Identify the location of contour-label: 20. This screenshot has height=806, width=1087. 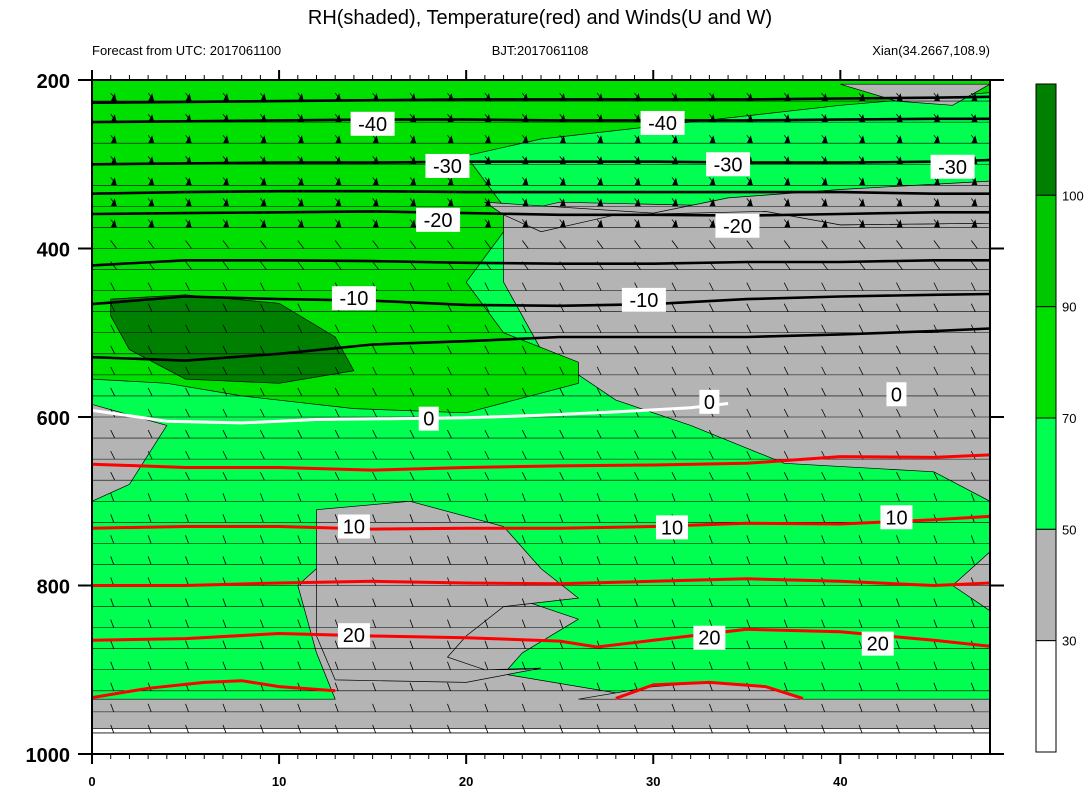
(877, 643).